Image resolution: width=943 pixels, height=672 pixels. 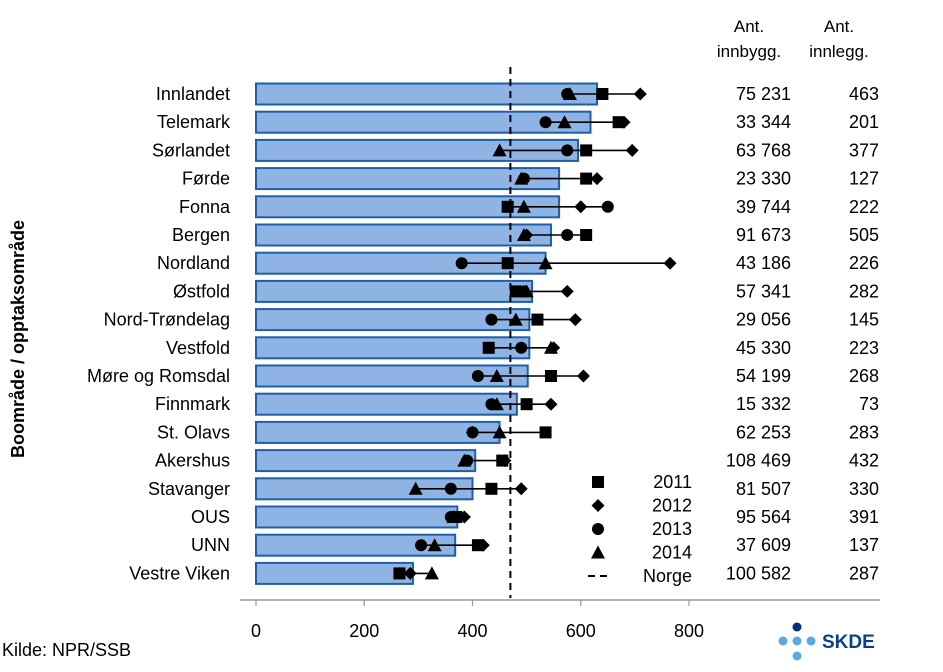 I want to click on category-label-finnmark: Finnmark, so click(x=193, y=404).